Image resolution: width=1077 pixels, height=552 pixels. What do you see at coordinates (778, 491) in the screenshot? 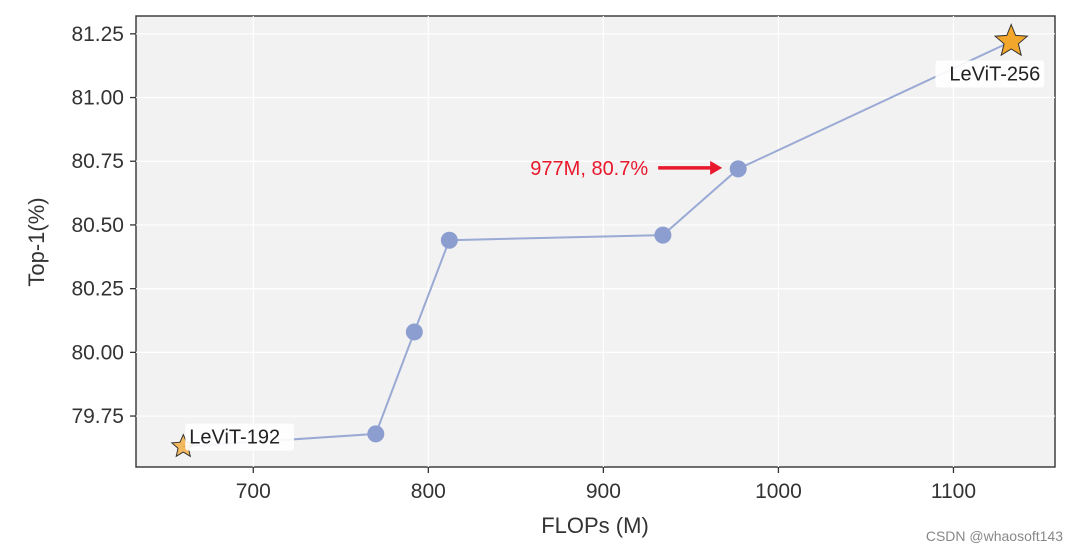
I see `x-tick-label: 1000` at bounding box center [778, 491].